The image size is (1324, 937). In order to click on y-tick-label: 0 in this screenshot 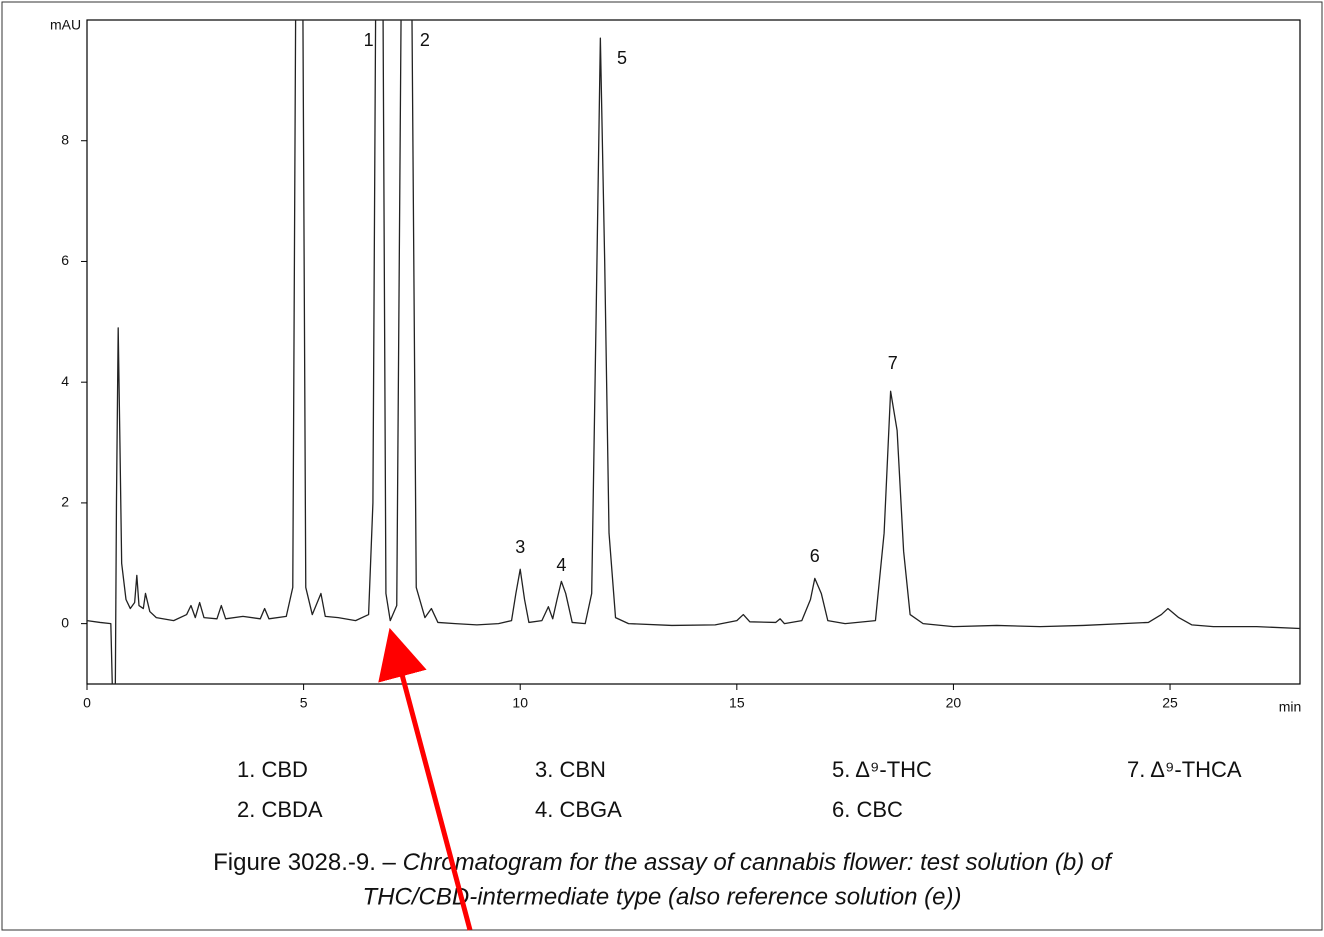, I will do `click(65, 622)`.